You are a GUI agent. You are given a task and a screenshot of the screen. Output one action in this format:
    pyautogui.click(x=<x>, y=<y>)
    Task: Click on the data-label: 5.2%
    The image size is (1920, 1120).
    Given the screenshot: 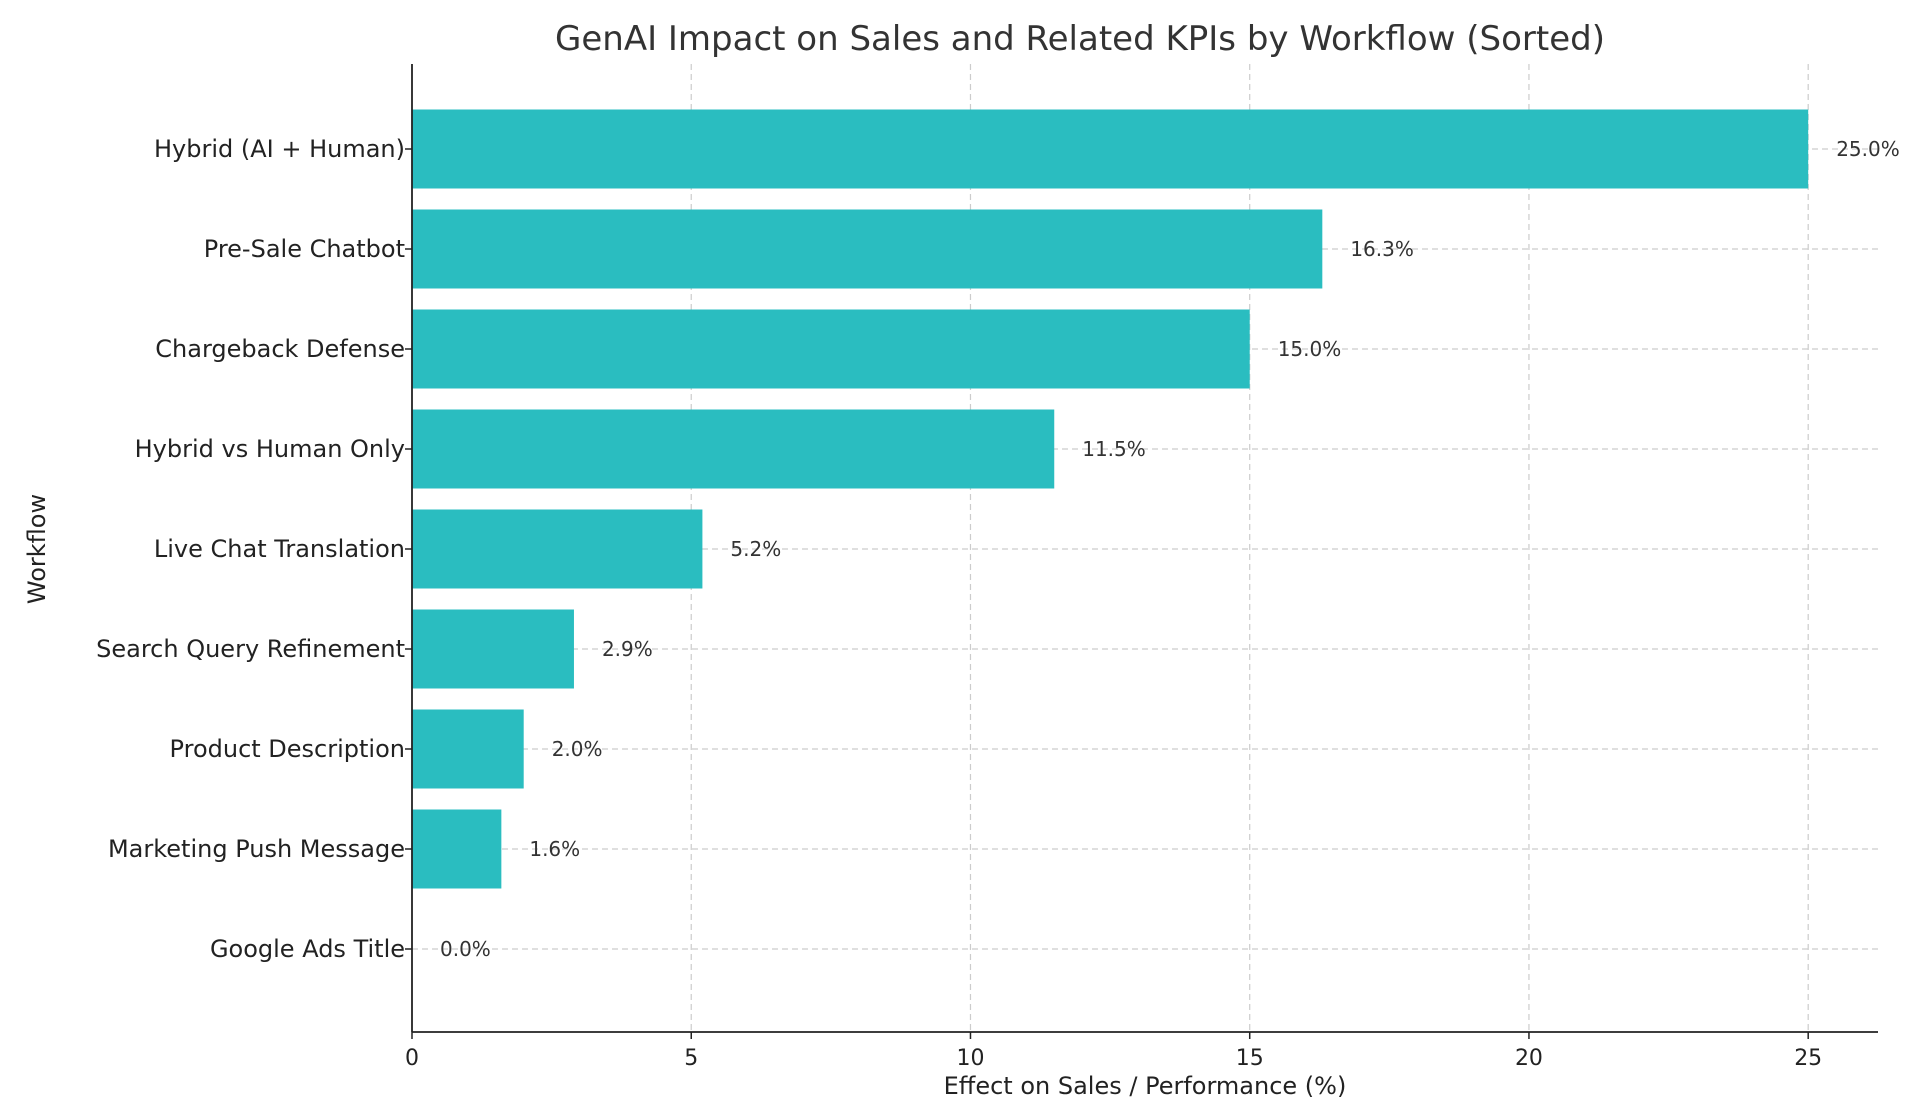 What is the action you would take?
    pyautogui.click(x=755, y=549)
    